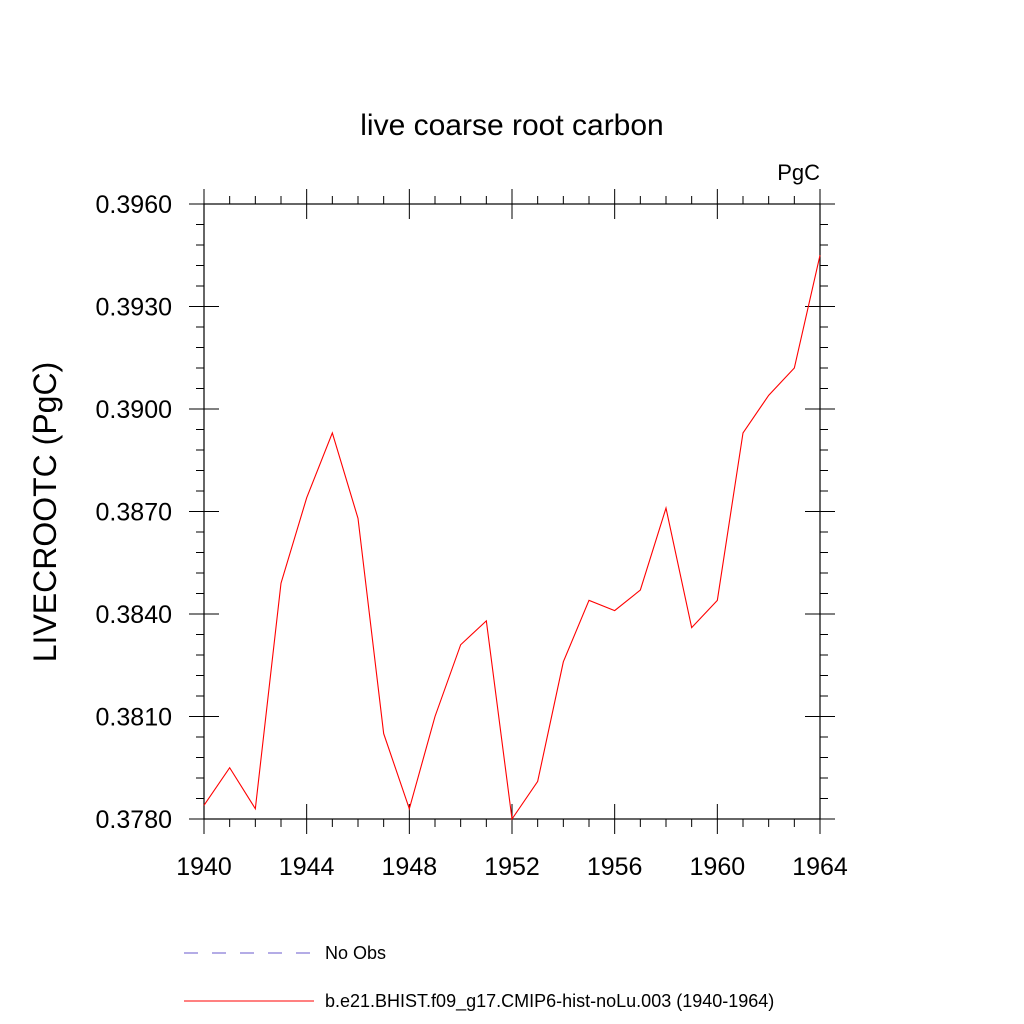  I want to click on legend-label: No Obs, so click(355, 953).